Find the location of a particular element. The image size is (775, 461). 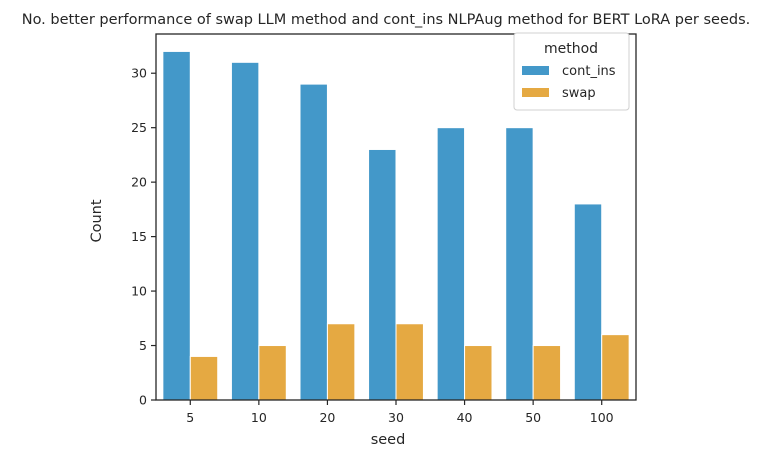

y-tick-label: 10 is located at coordinates (139, 291).